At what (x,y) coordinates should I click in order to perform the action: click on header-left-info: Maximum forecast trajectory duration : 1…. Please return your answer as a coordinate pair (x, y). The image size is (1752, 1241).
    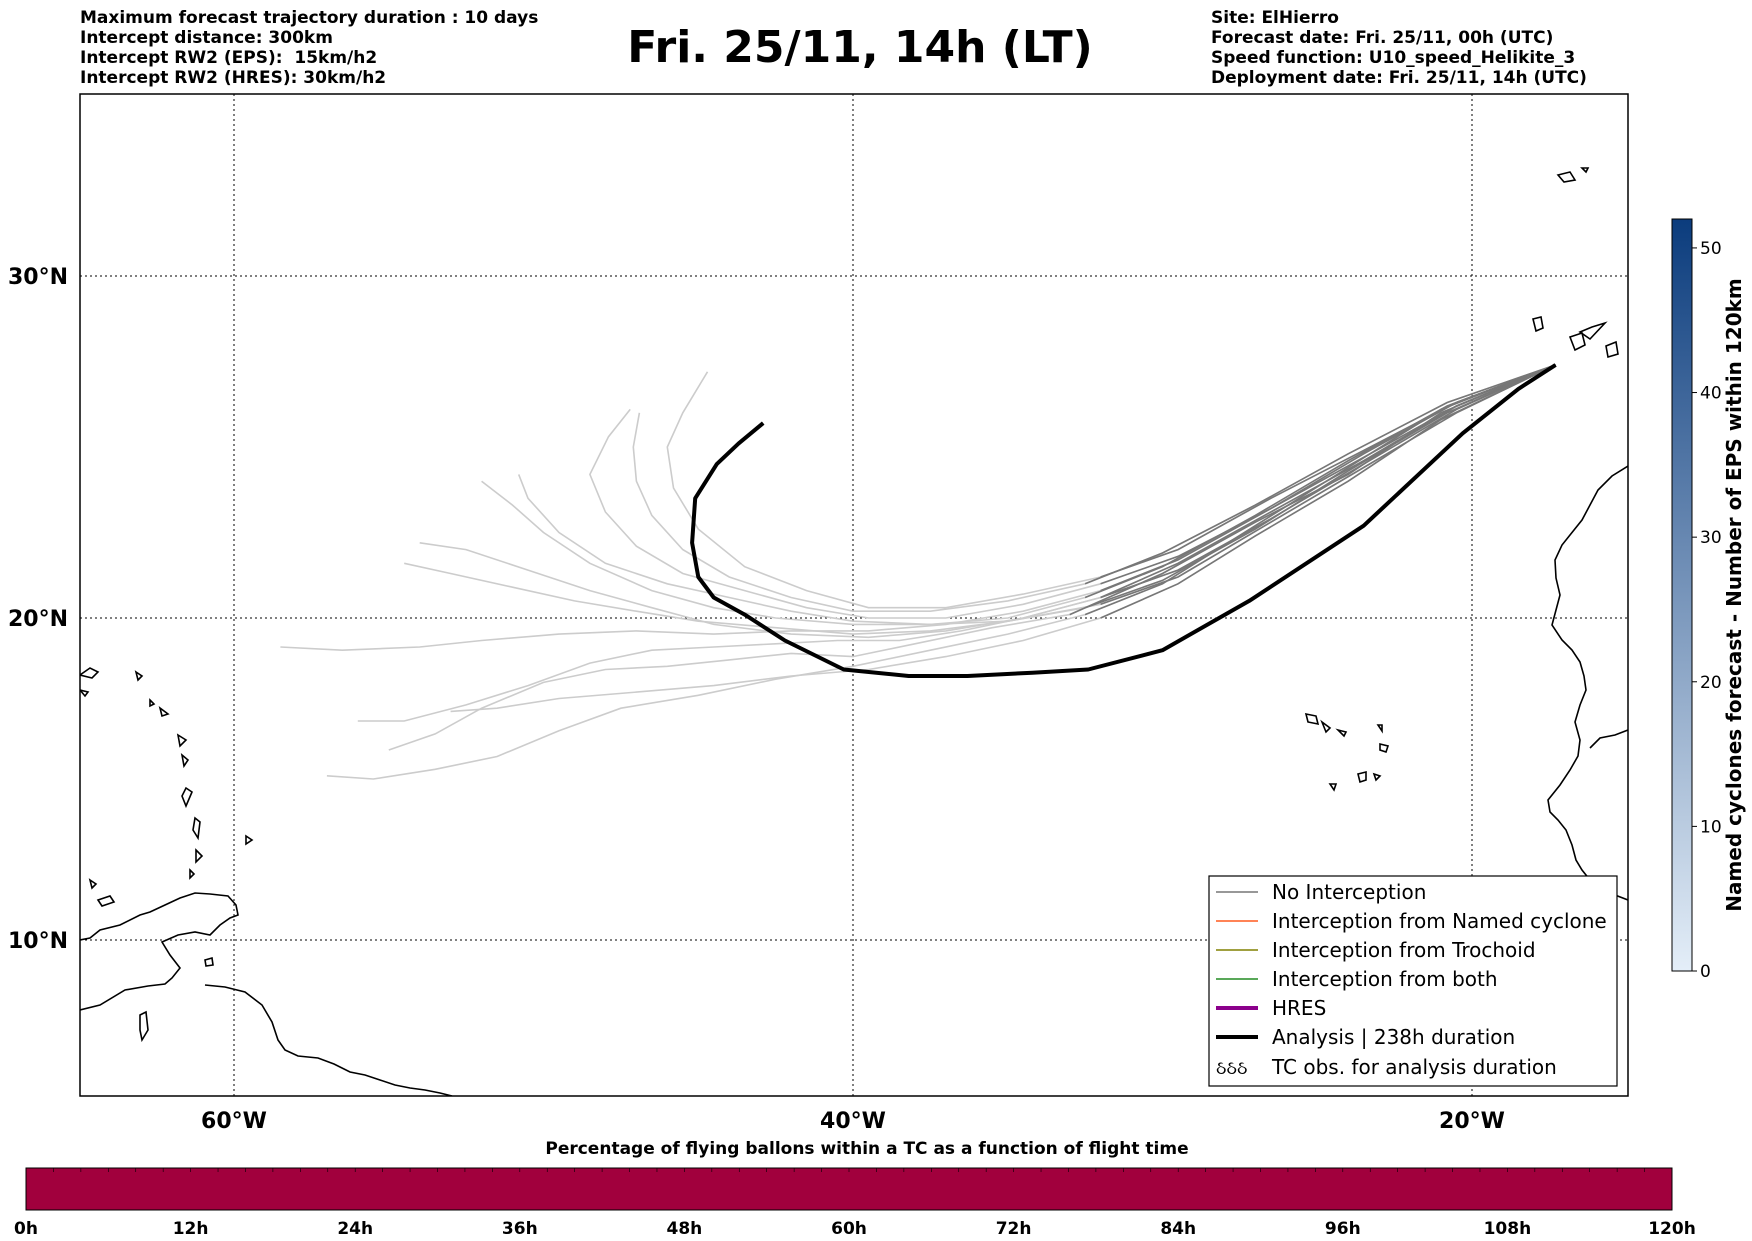
    Looking at the image, I should click on (309, 48).